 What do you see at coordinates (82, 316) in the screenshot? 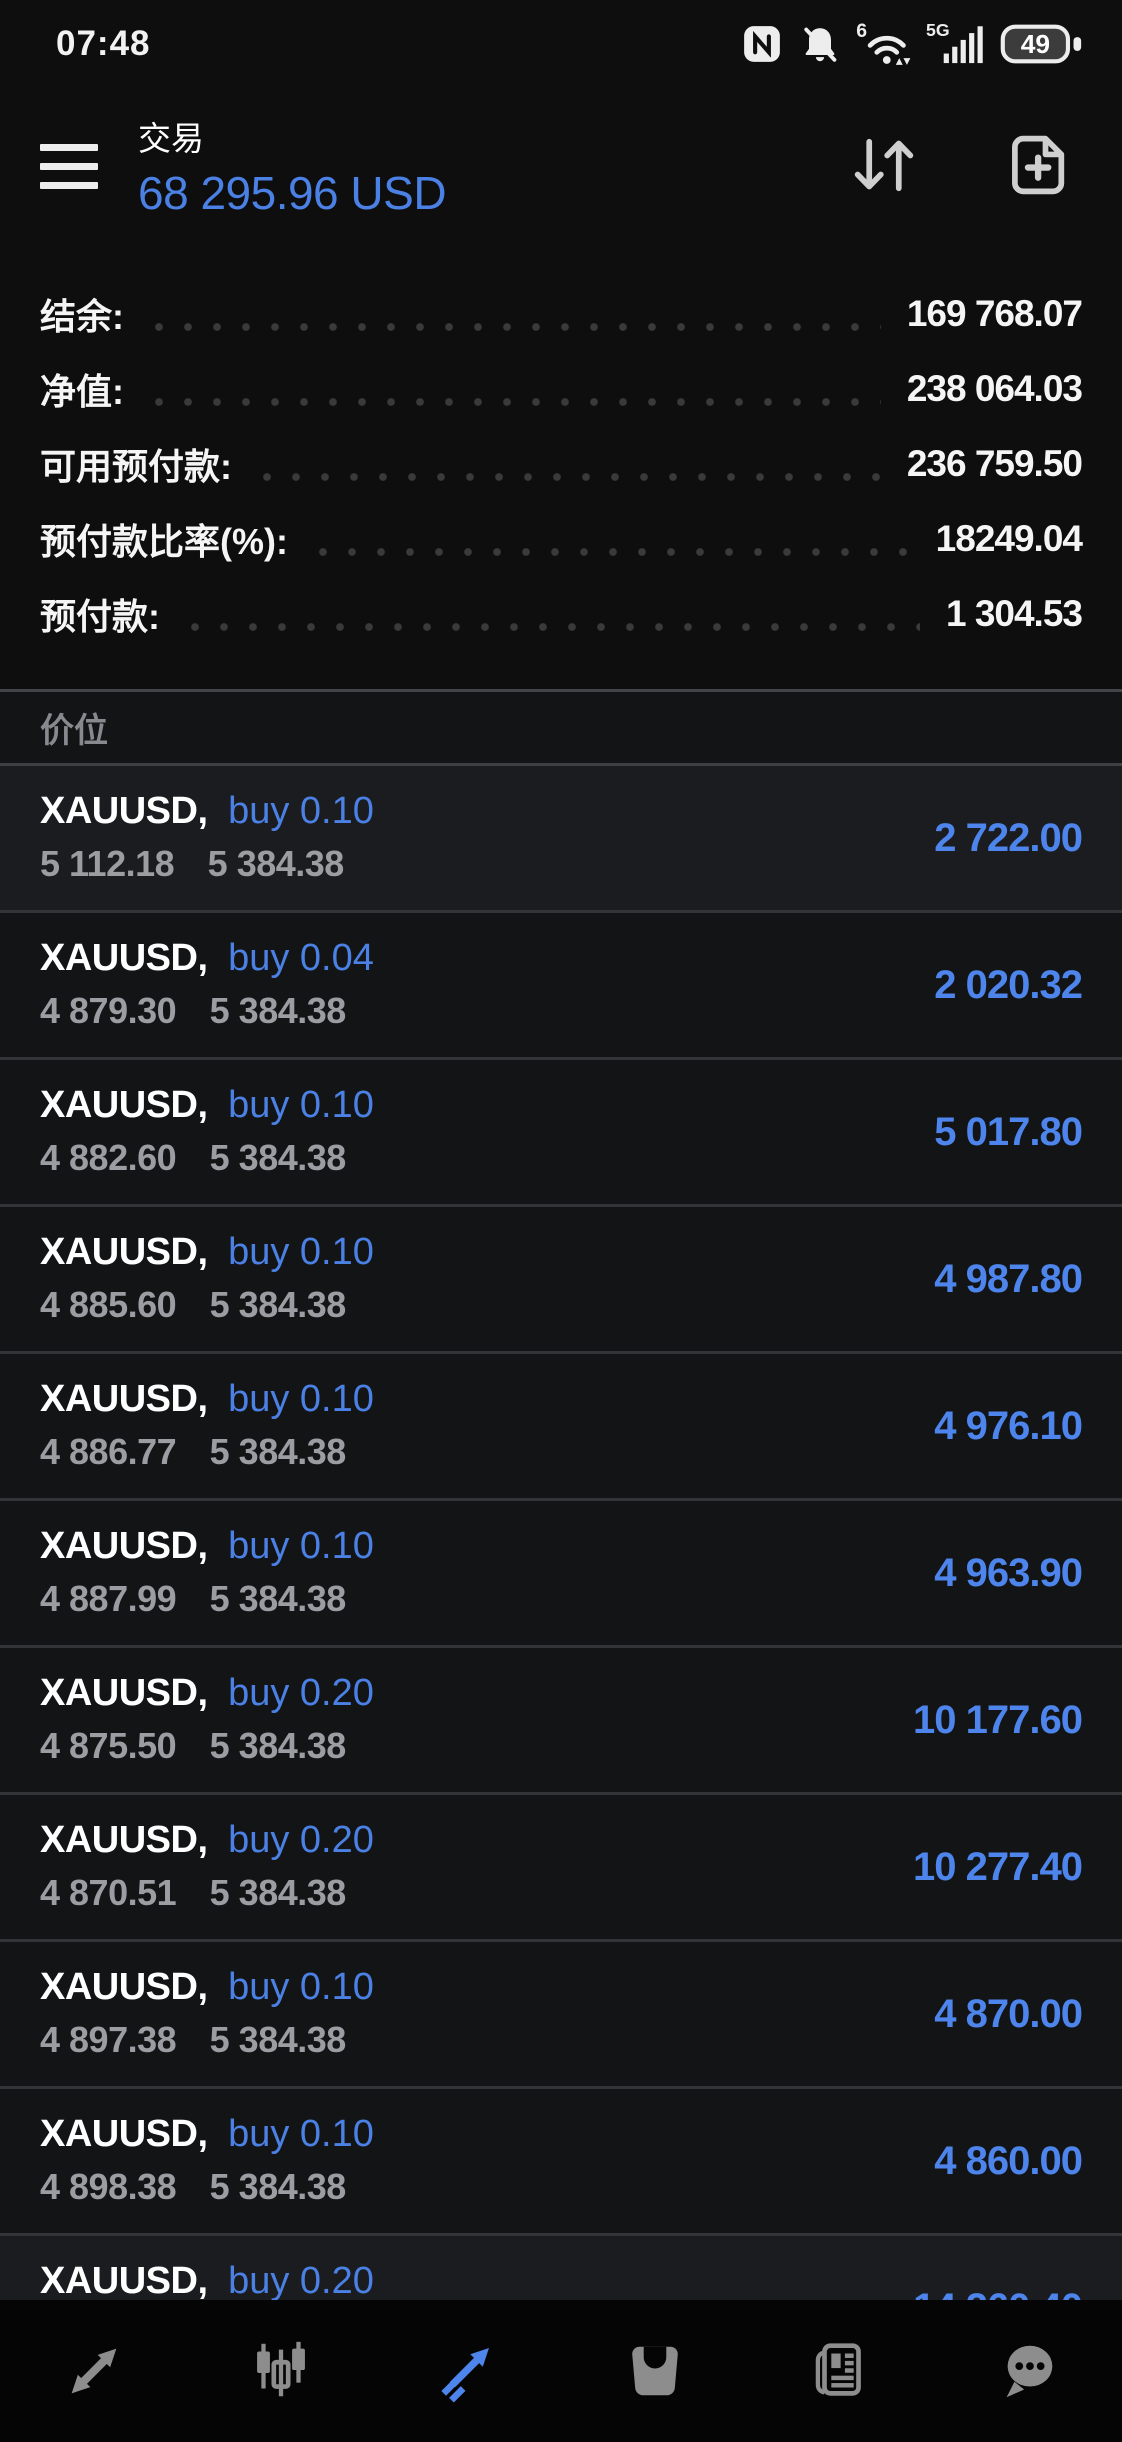
I see `summary-label: 结余:` at bounding box center [82, 316].